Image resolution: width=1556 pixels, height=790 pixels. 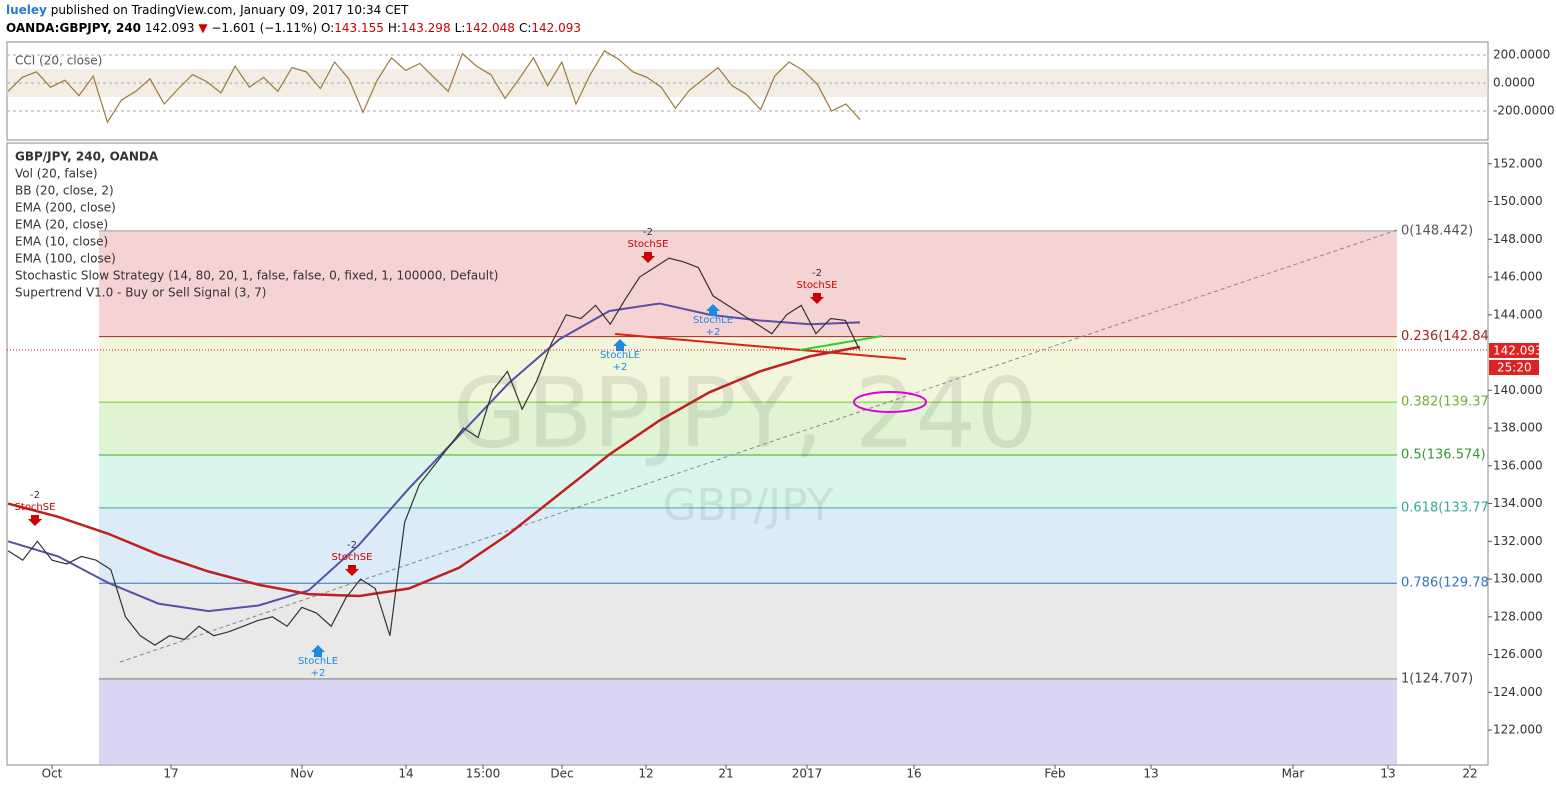 What do you see at coordinates (1518, 503) in the screenshot?
I see `y-tick-label: 134.000` at bounding box center [1518, 503].